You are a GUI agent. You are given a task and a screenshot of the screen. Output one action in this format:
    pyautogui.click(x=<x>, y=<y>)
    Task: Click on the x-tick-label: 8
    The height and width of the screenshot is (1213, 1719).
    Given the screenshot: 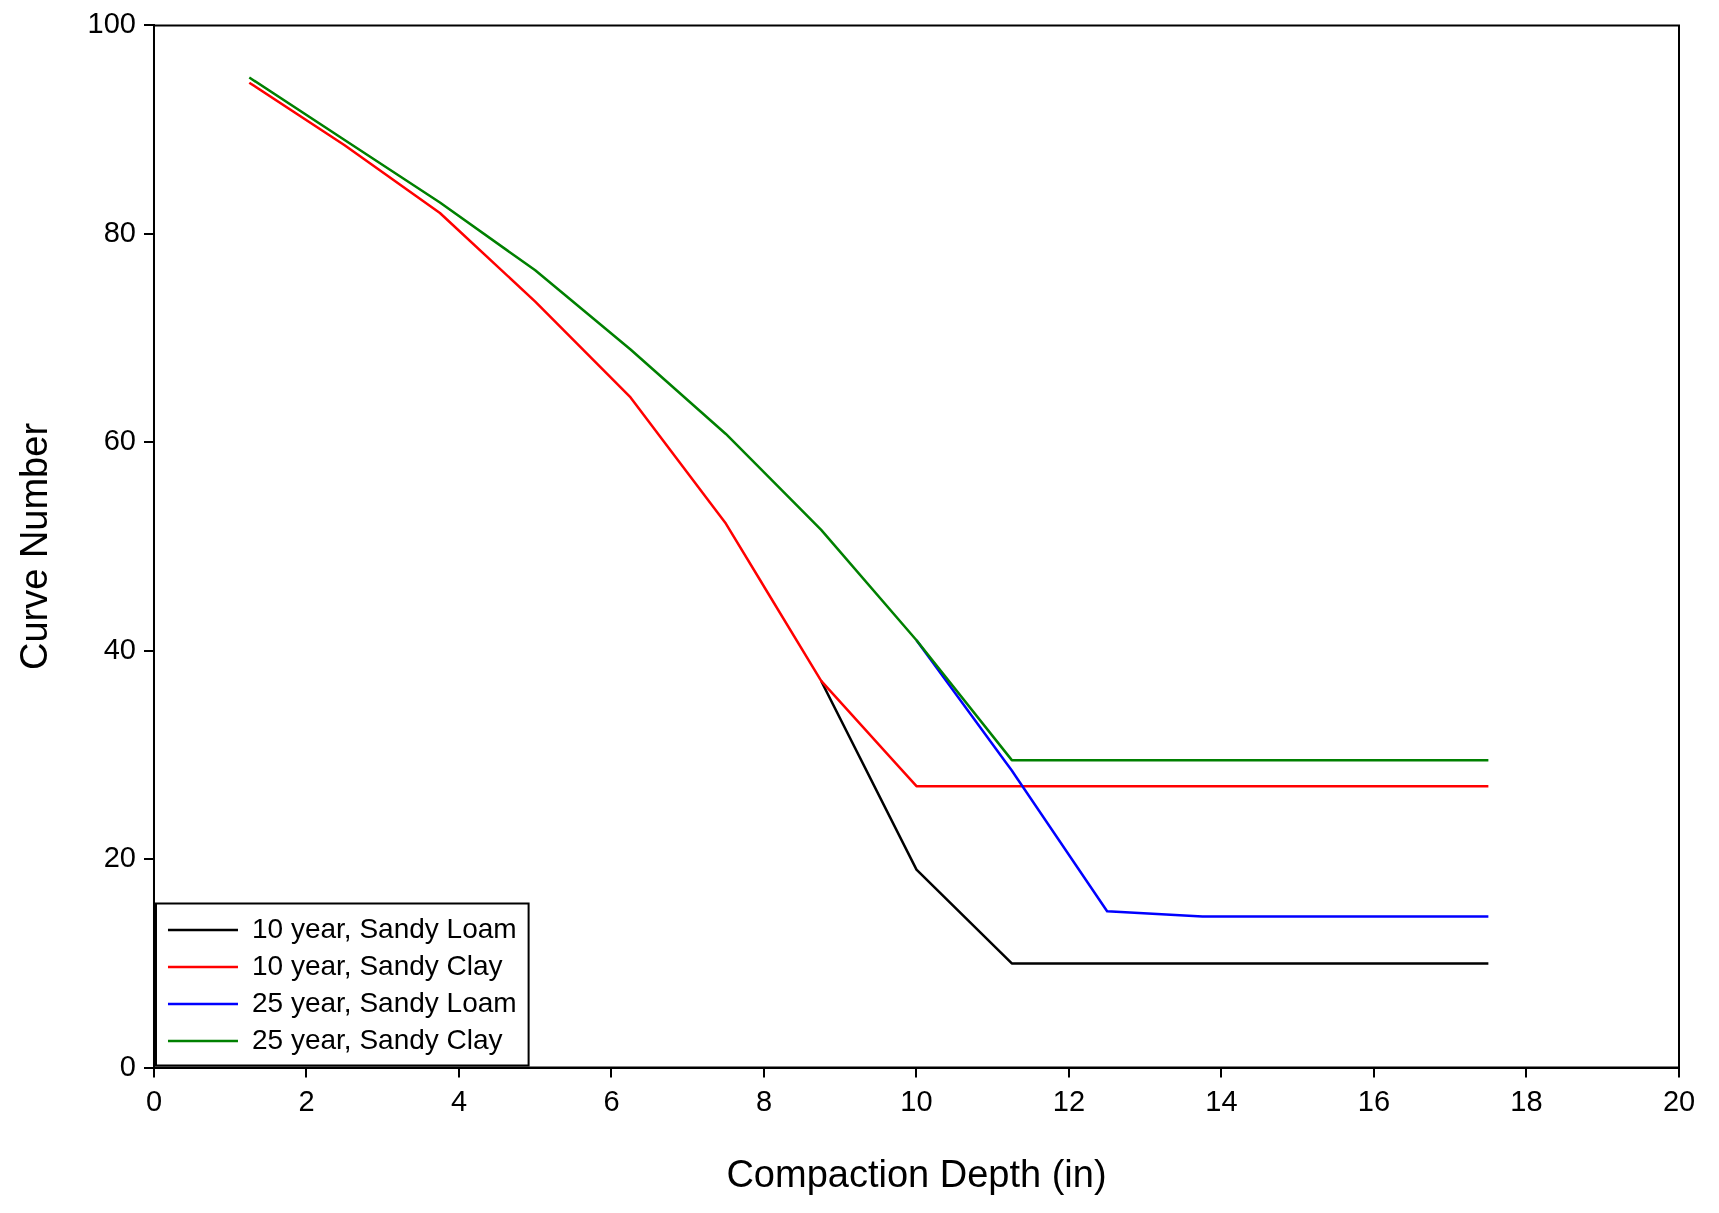 What is the action you would take?
    pyautogui.click(x=764, y=1101)
    